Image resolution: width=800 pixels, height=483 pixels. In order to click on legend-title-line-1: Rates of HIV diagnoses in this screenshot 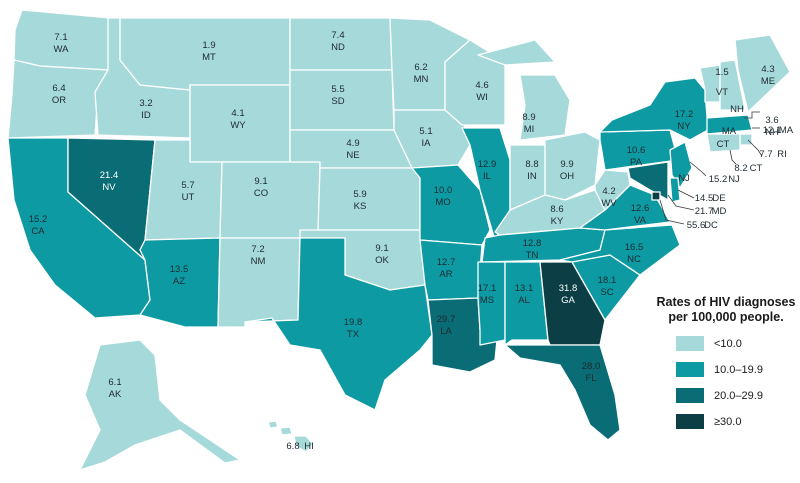, I will do `click(726, 302)`.